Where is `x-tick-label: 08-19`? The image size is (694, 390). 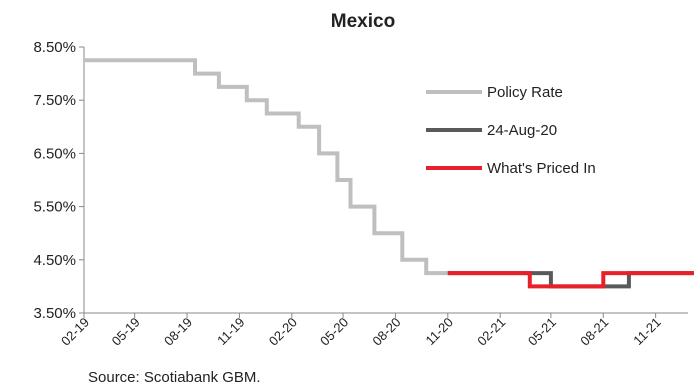 x-tick-label: 08-19 is located at coordinates (178, 332).